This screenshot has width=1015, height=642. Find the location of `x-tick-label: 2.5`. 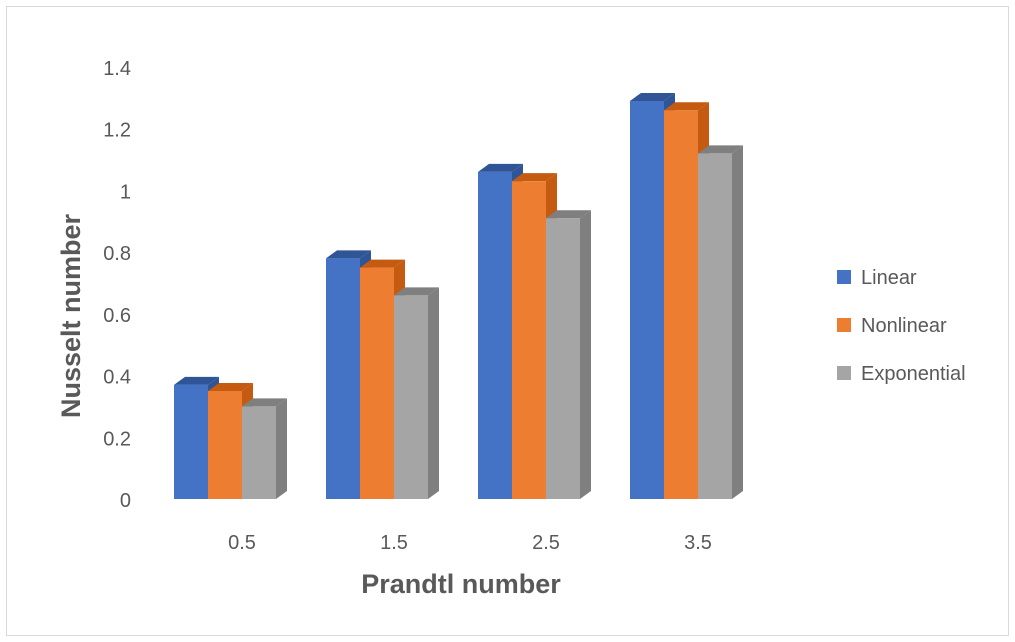

x-tick-label: 2.5 is located at coordinates (546, 543).